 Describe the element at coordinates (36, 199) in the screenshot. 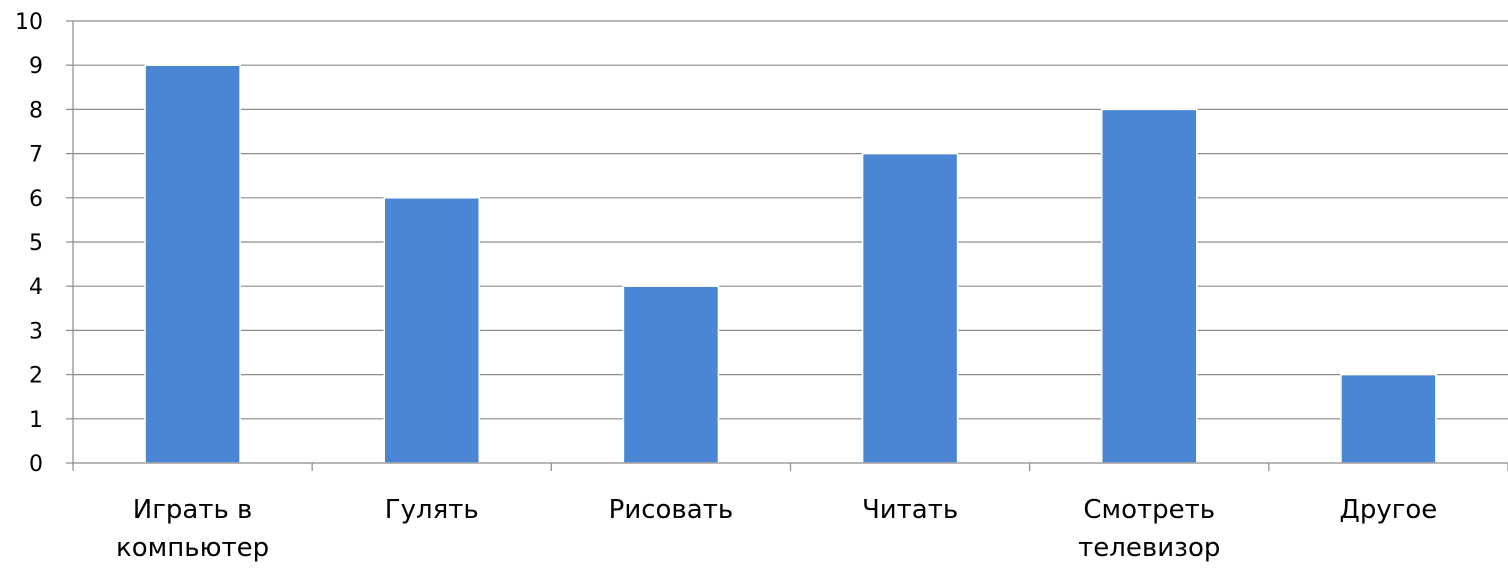

I see `y-tick-label-6: 6` at that location.